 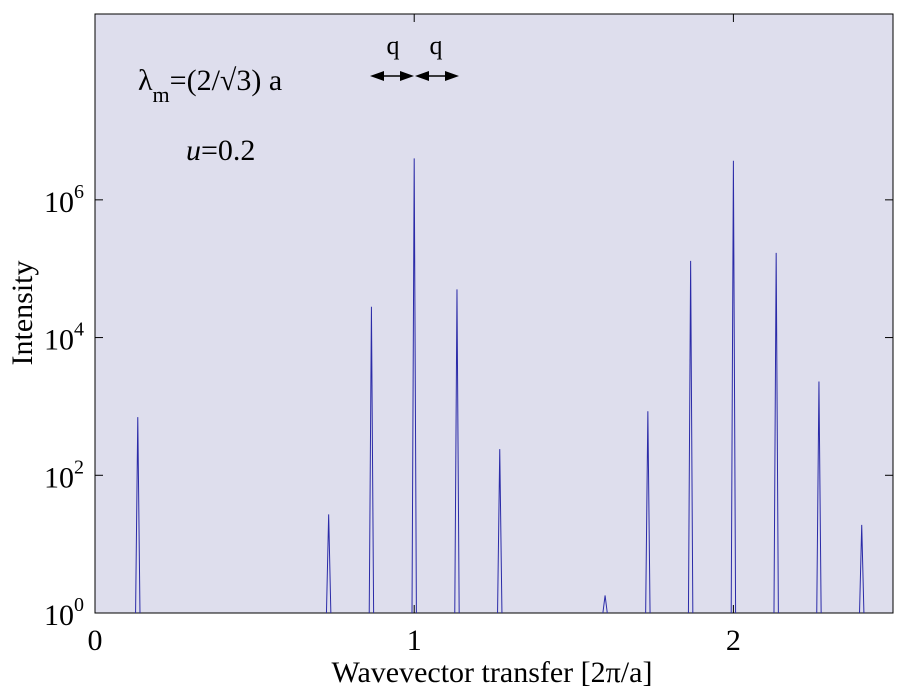 What do you see at coordinates (64, 200) in the screenshot?
I see `y-tick-label-3: 10⁶` at bounding box center [64, 200].